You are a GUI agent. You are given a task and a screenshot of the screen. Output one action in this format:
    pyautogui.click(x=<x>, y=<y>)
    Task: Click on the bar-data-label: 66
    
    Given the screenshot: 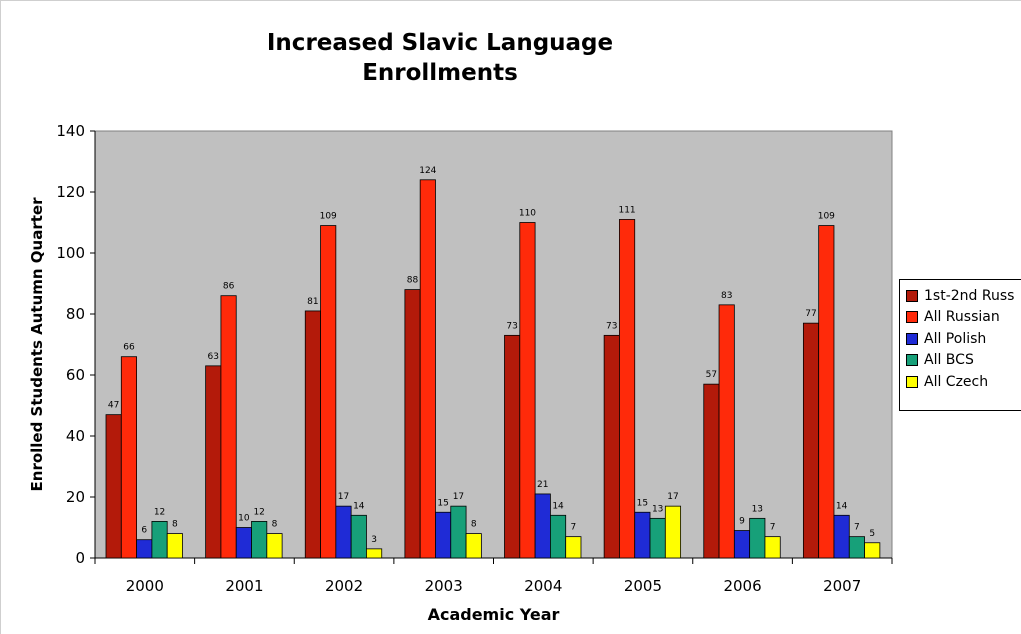 What is the action you would take?
    pyautogui.click(x=129, y=348)
    